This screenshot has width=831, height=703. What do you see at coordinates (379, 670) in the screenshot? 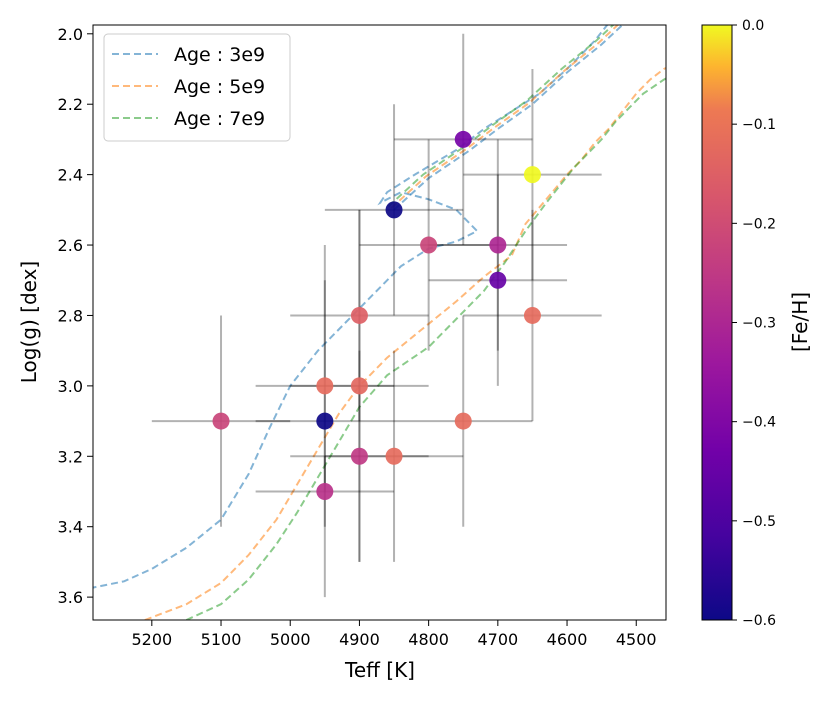
I see `x-axis-label: Teff [K]` at bounding box center [379, 670].